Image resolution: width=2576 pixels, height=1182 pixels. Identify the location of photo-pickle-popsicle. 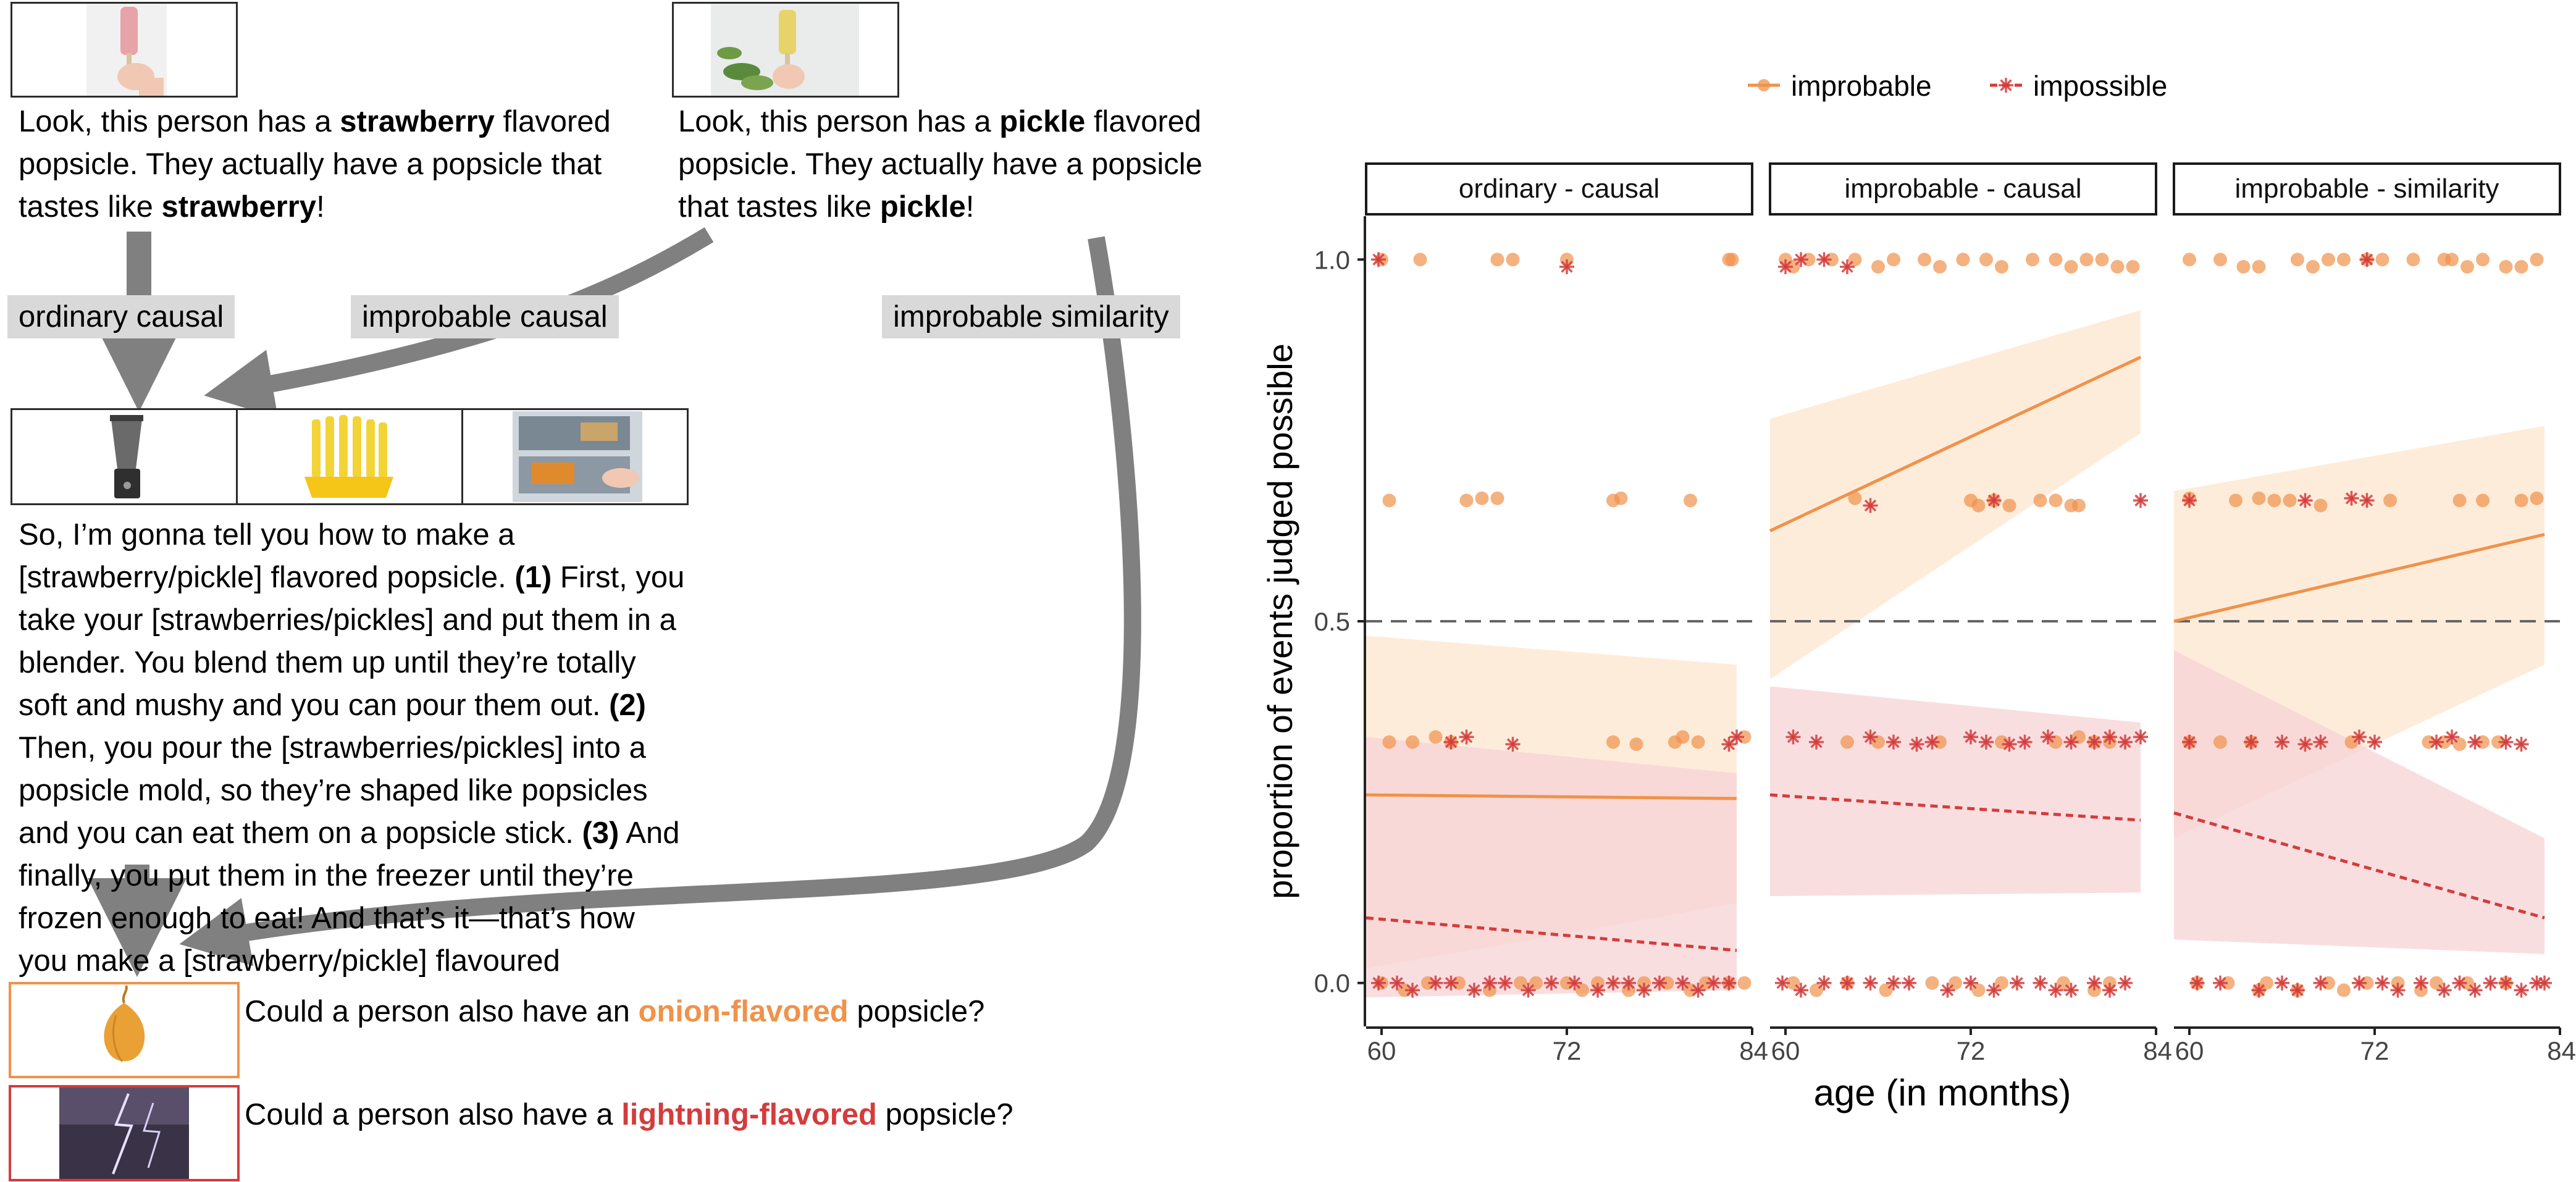
(785, 50).